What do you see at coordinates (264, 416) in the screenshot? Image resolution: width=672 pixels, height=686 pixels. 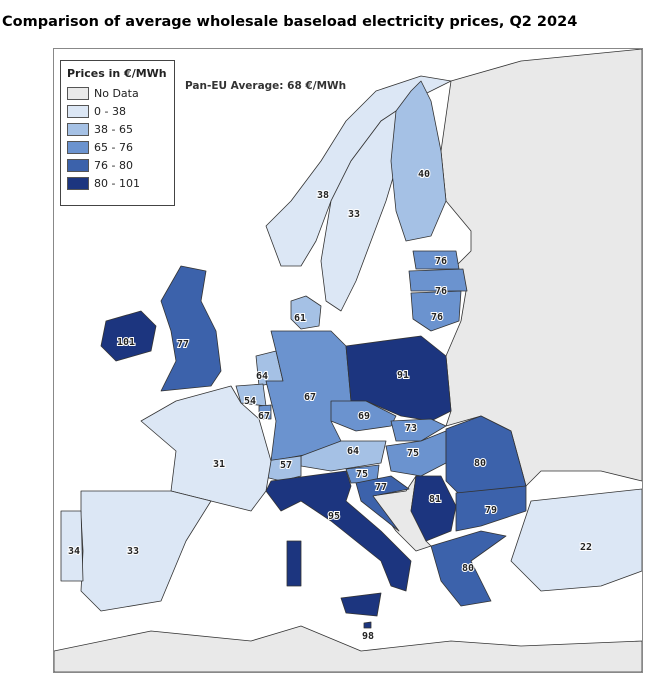 I see `label-luxembourg: 67` at bounding box center [264, 416].